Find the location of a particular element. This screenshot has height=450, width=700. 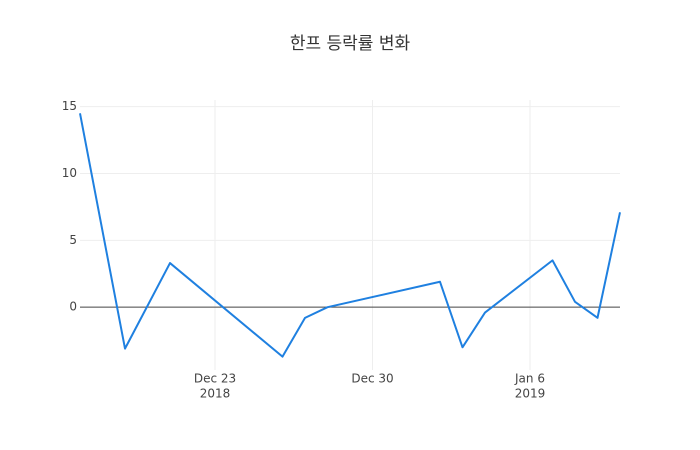

y-tick-label: 10 is located at coordinates (69, 173).